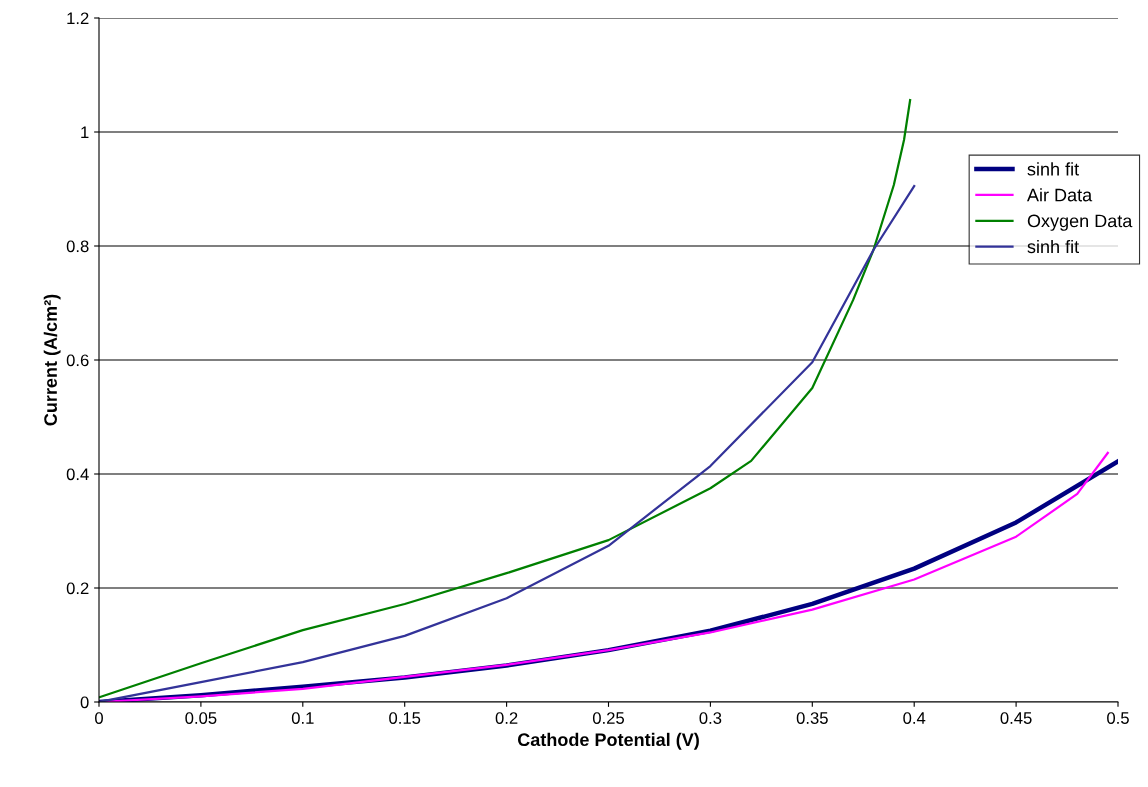  Describe the element at coordinates (1059, 195) in the screenshot. I see `legend-label: Air Data` at that location.